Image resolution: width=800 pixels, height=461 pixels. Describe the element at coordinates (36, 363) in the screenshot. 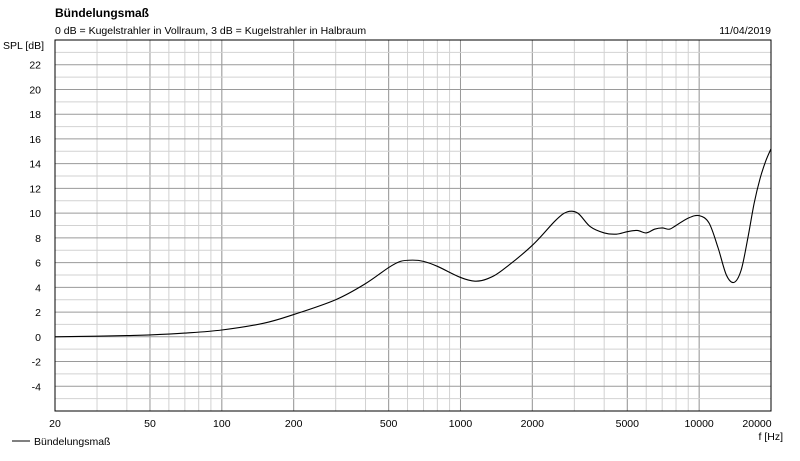

I see `y-tick-label: -2` at that location.